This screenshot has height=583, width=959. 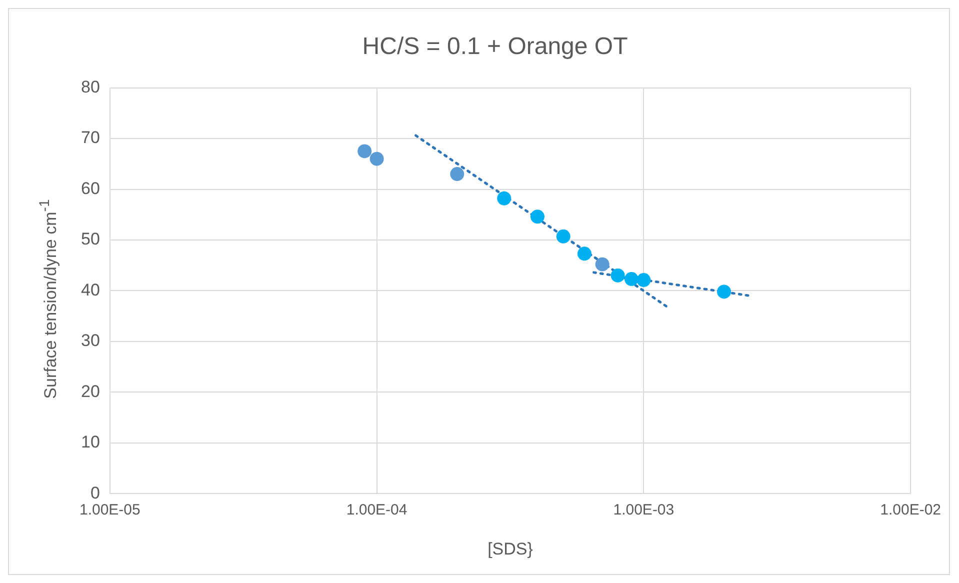 What do you see at coordinates (90, 86) in the screenshot?
I see `y-tick-label: 80` at bounding box center [90, 86].